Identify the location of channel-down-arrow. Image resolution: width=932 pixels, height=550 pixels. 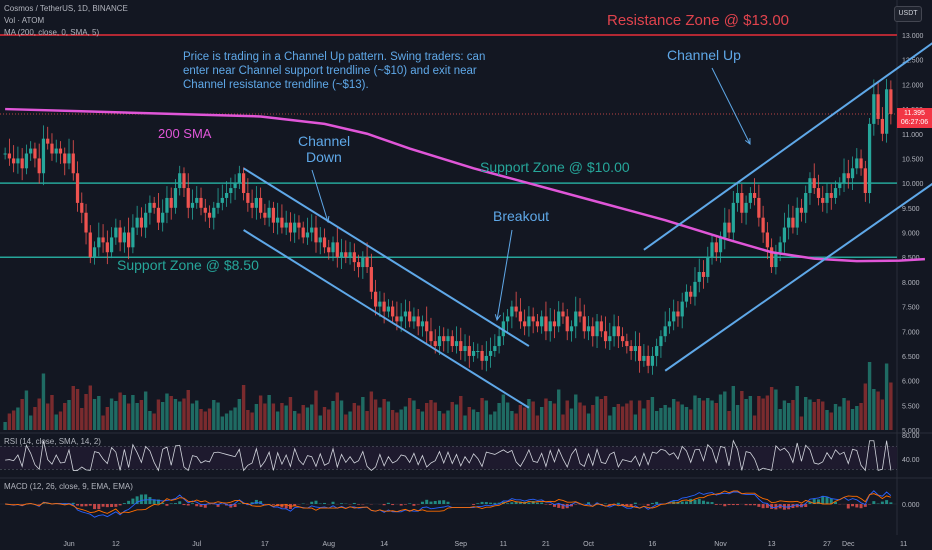
(320, 196).